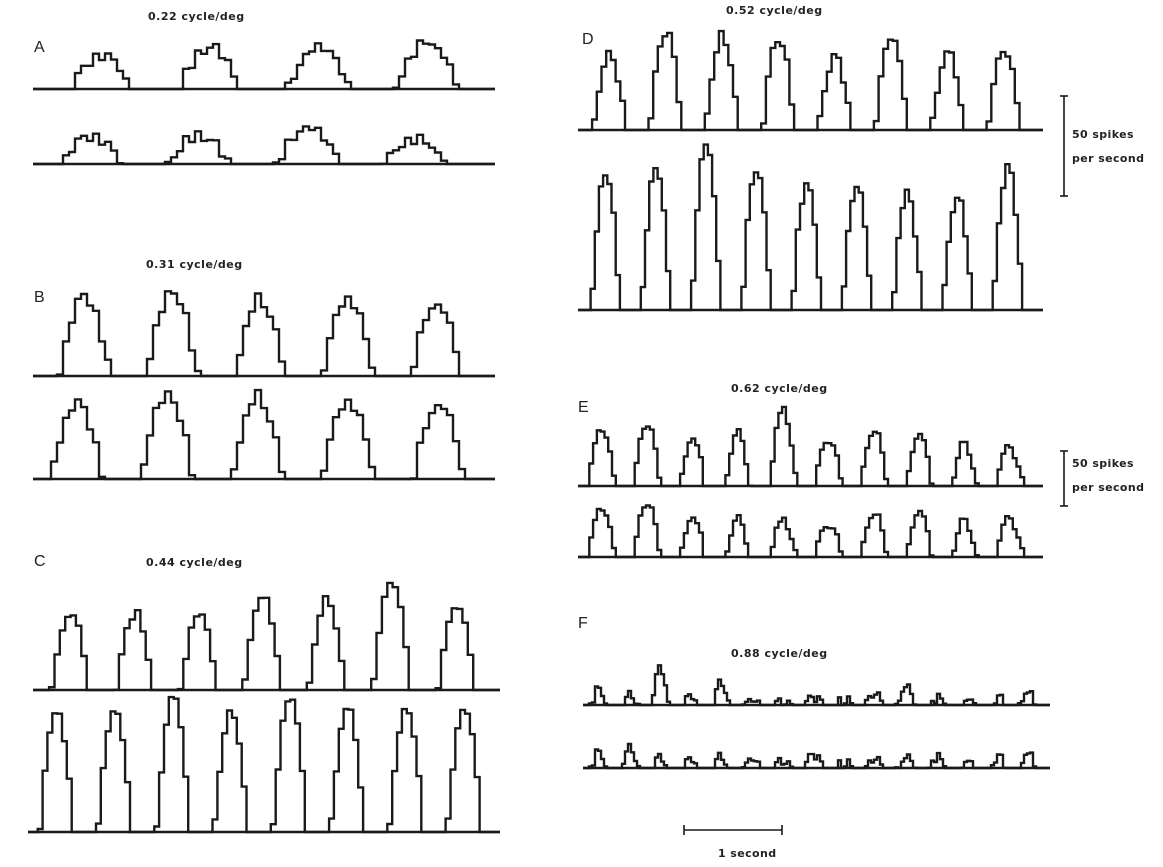  Describe the element at coordinates (264, 693) in the screenshot. I see `panel-c: C 0.44 cycle/deg` at that location.